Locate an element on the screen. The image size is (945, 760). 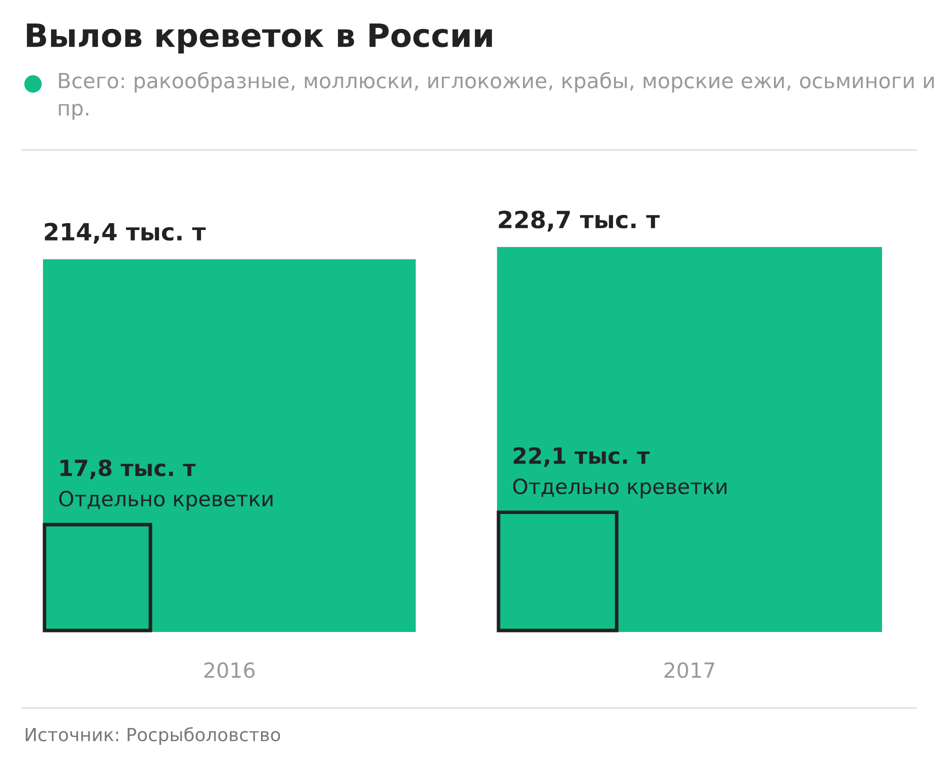
legend-label: Всего: ракообразные, моллюски, иглокожие, крабы, морские ежи, осьминоги и пр. is located at coordinates (496, 96).